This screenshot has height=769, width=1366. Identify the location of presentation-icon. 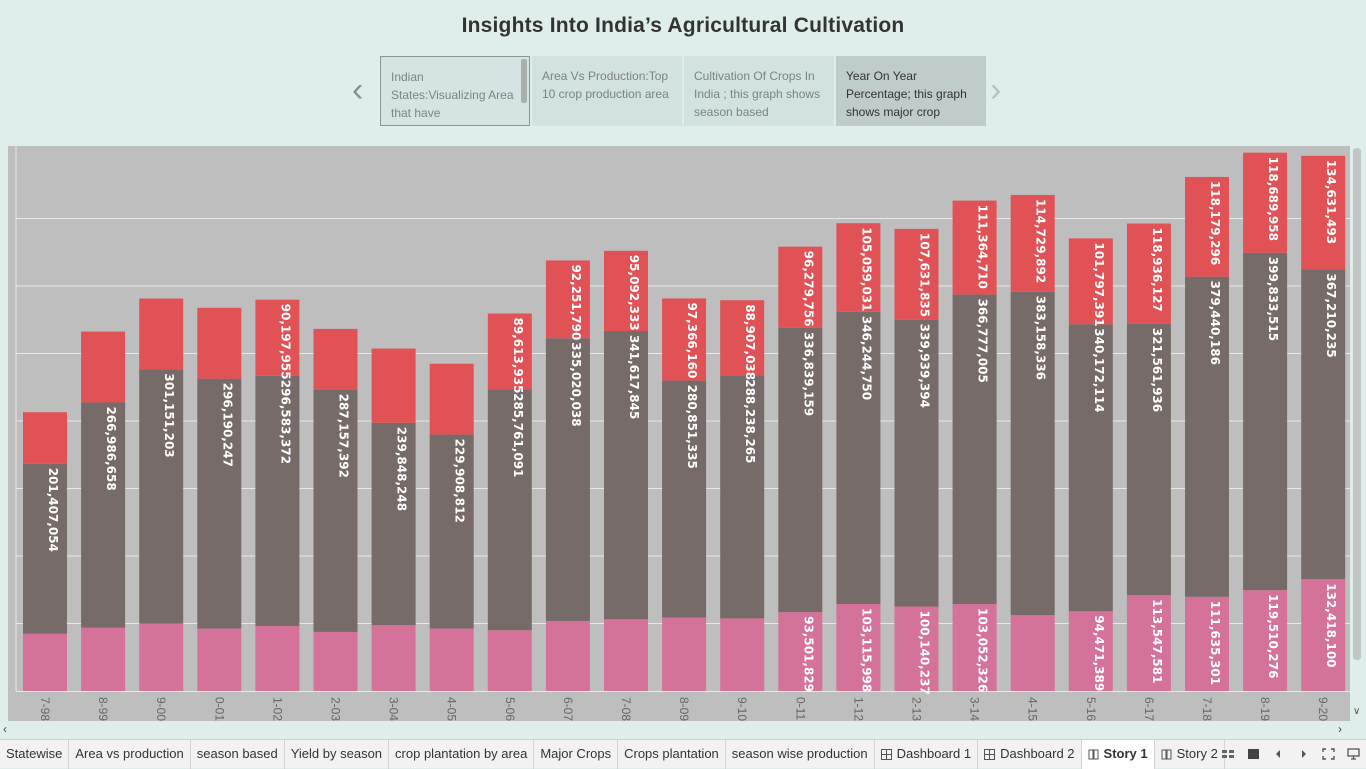
(1353, 754).